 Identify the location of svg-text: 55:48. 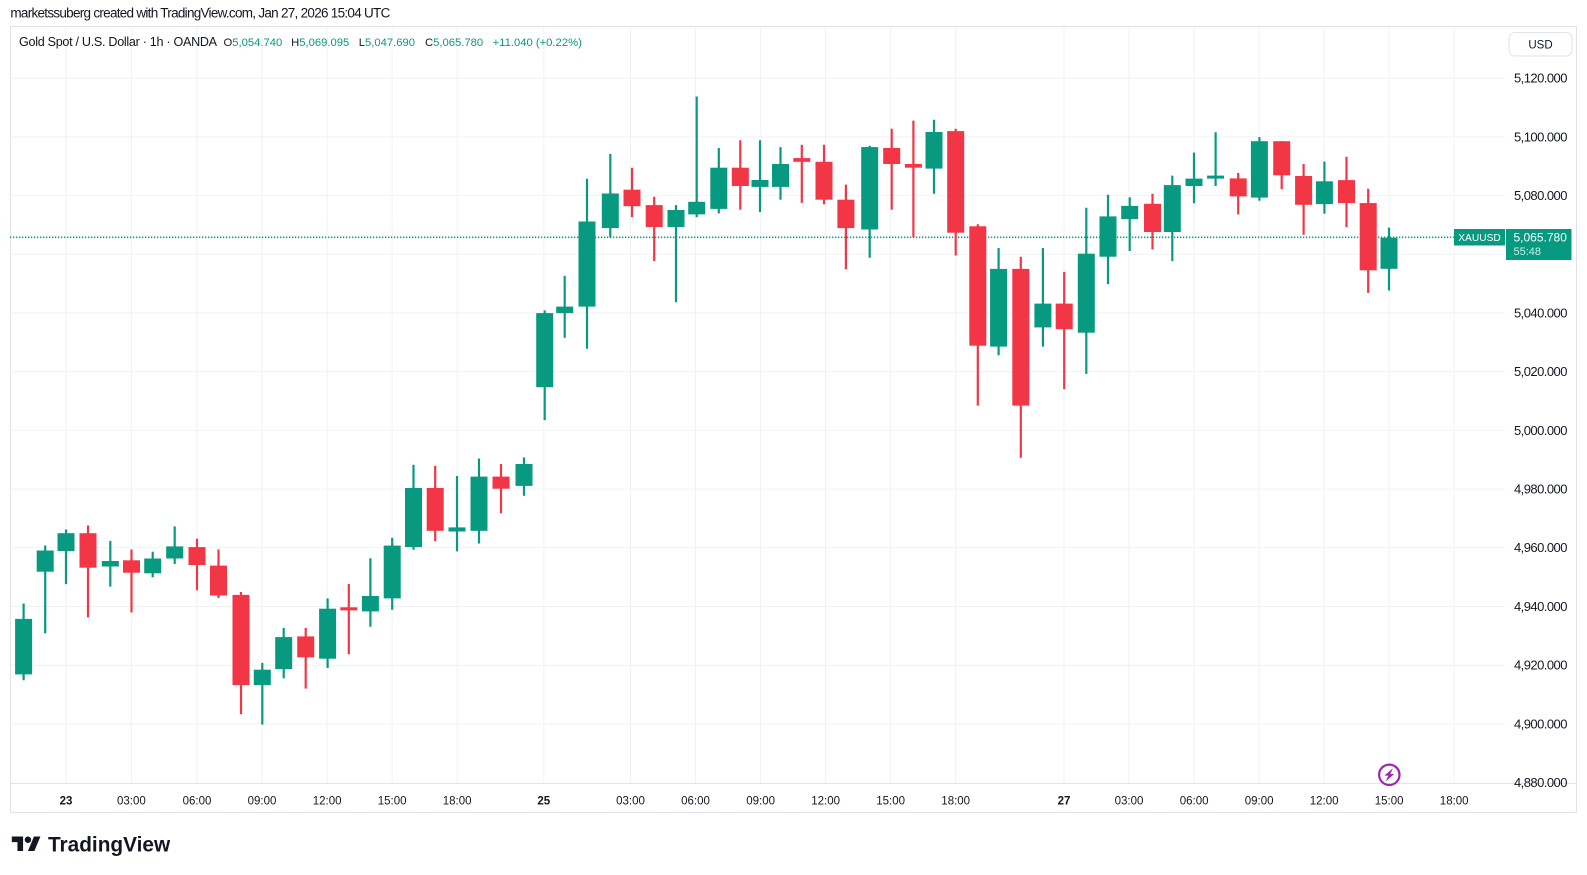
(1528, 252).